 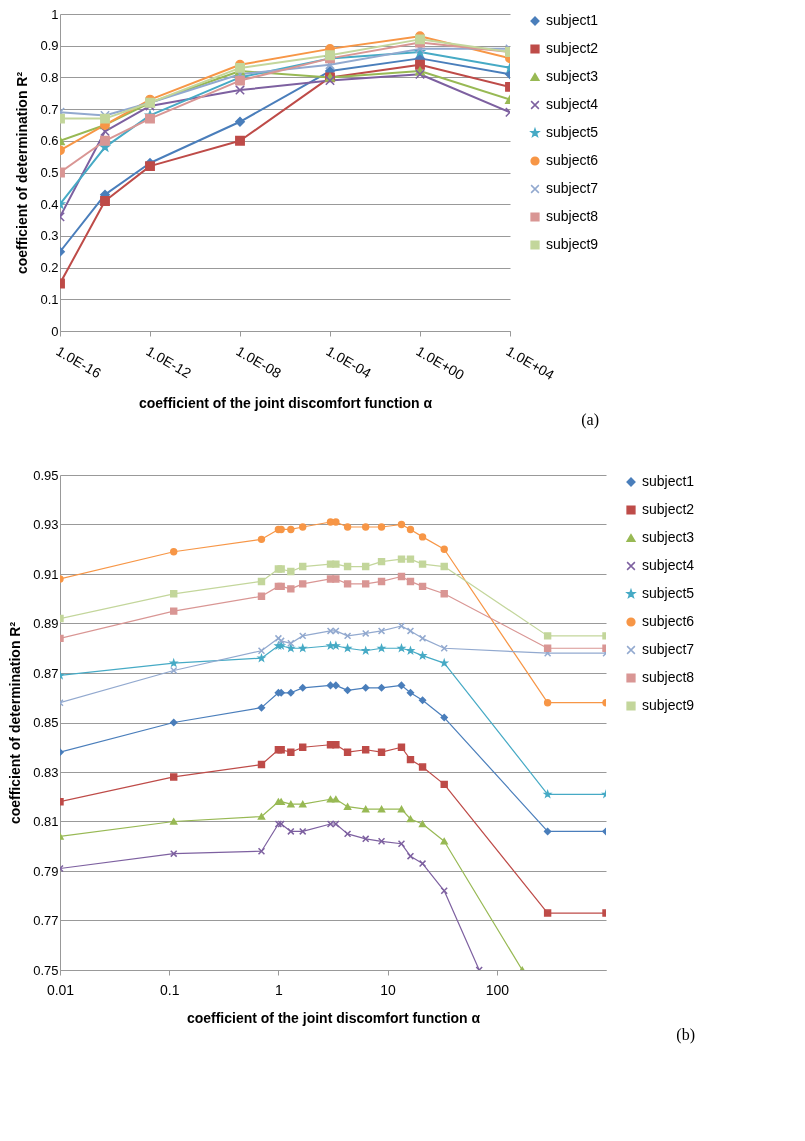 I want to click on y-tick-label: 0.9, so click(x=49, y=46).